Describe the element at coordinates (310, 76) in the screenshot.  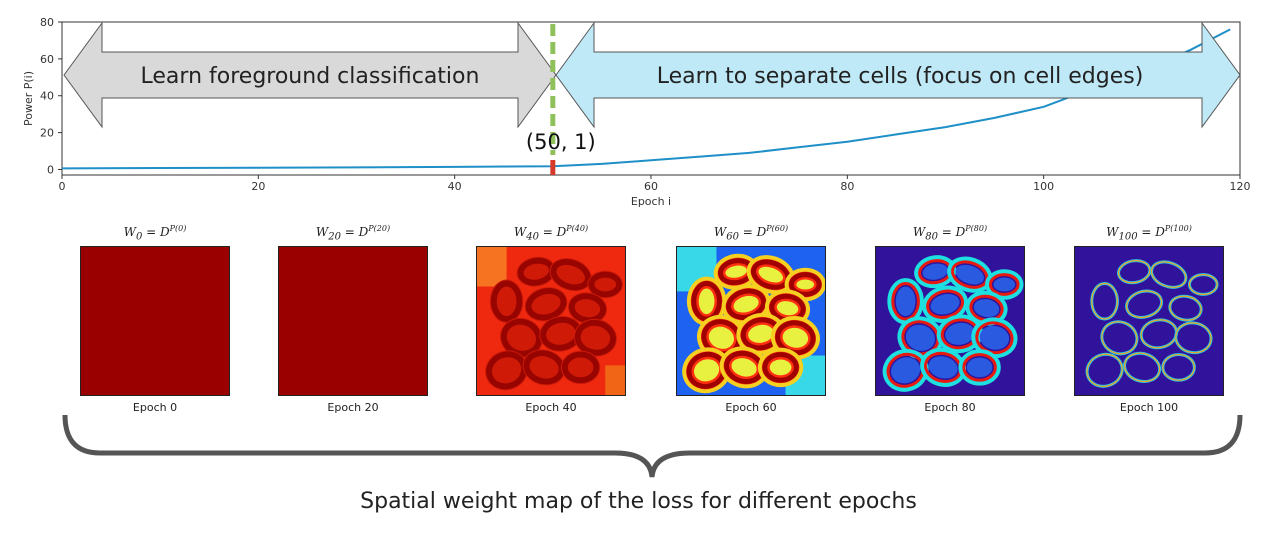
I see `left-arrow-label: Learn foreground classification` at that location.